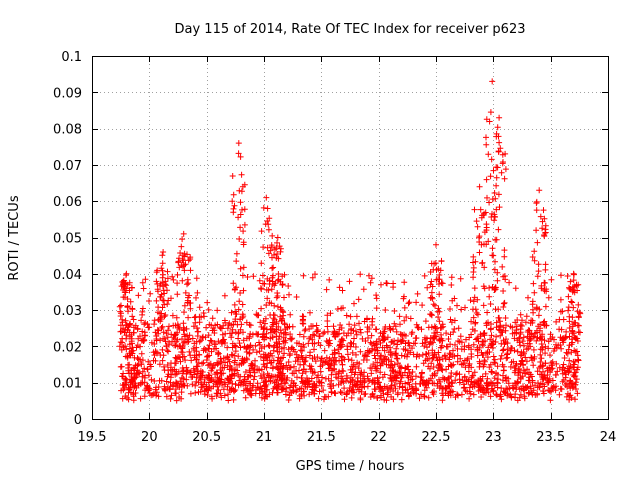  I want to click on x-tick-label: 21.5, so click(321, 437).